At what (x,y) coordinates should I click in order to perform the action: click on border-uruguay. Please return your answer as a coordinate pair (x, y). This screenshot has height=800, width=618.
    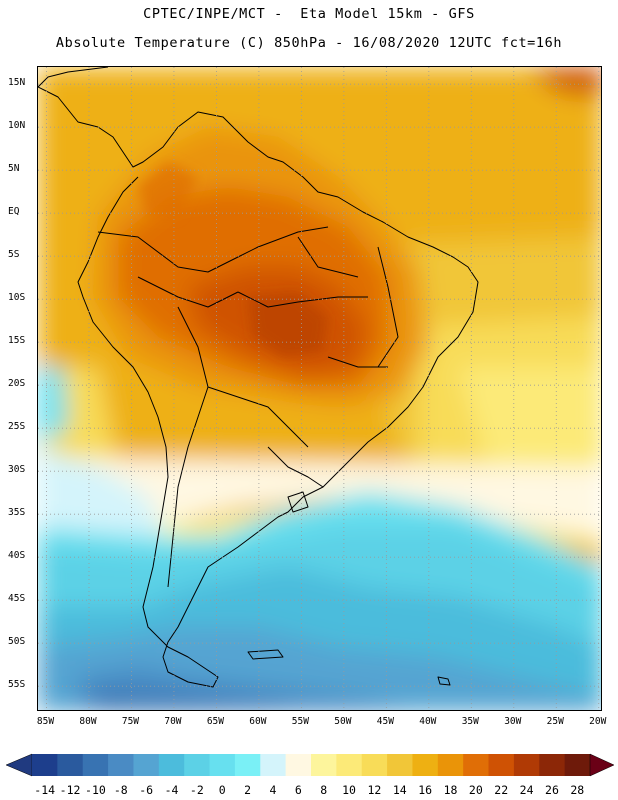
    Looking at the image, I should click on (295, 467).